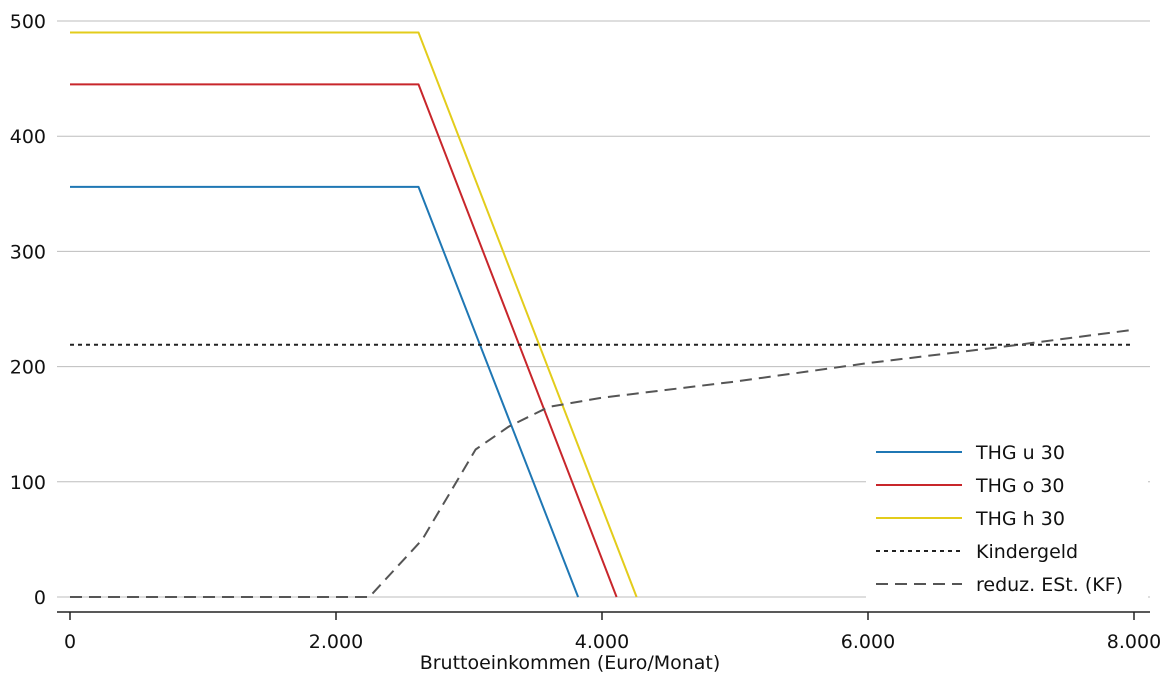 The width and height of the screenshot is (1166, 673). What do you see at coordinates (28, 137) in the screenshot?
I see `y-tick-label: 400` at bounding box center [28, 137].